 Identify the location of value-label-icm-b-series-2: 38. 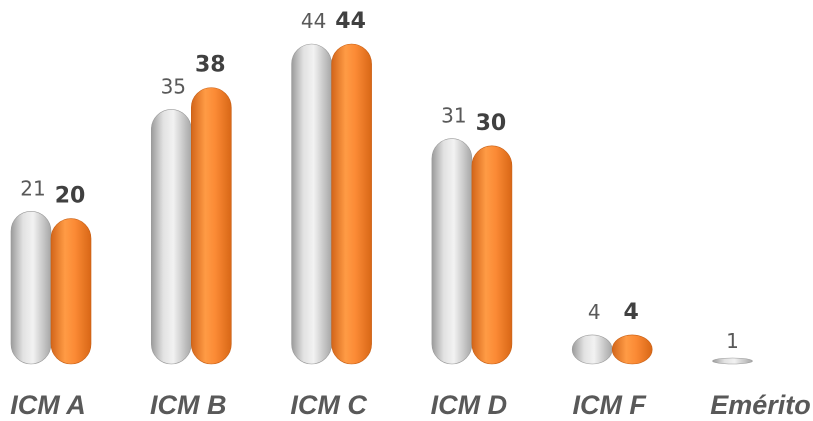
(210, 65).